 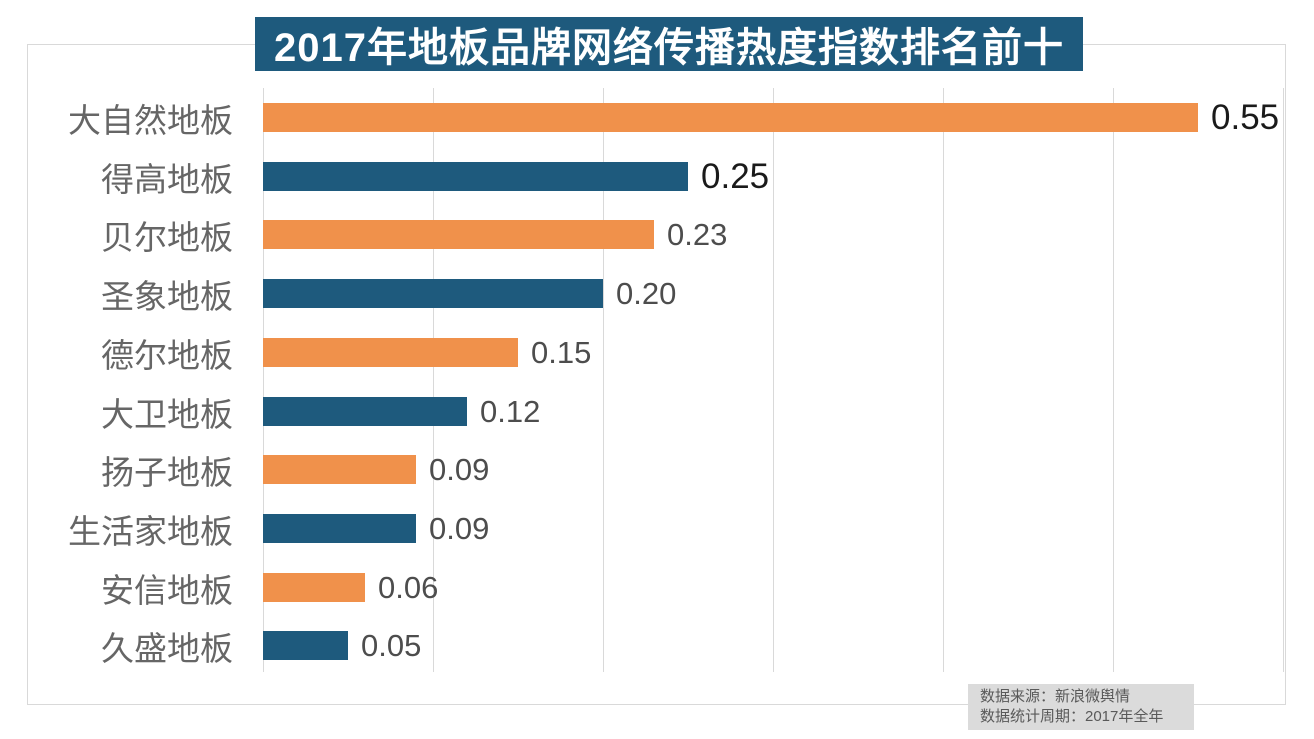 What do you see at coordinates (167, 648) in the screenshot?
I see `category-label: 久盛地板` at bounding box center [167, 648].